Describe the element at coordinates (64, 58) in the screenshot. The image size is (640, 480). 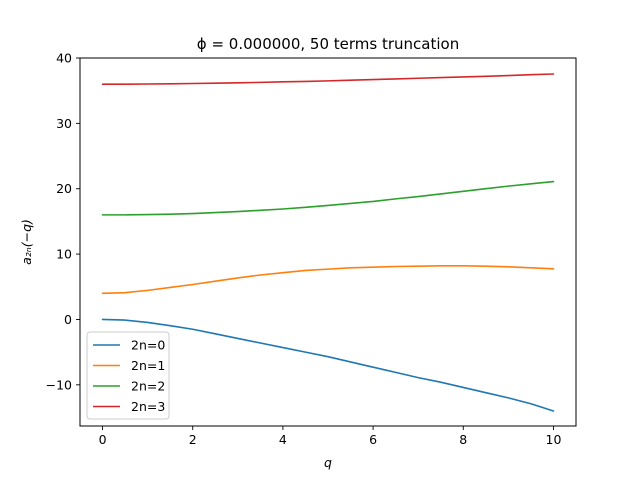
I see `y-tick-label: 40` at that location.